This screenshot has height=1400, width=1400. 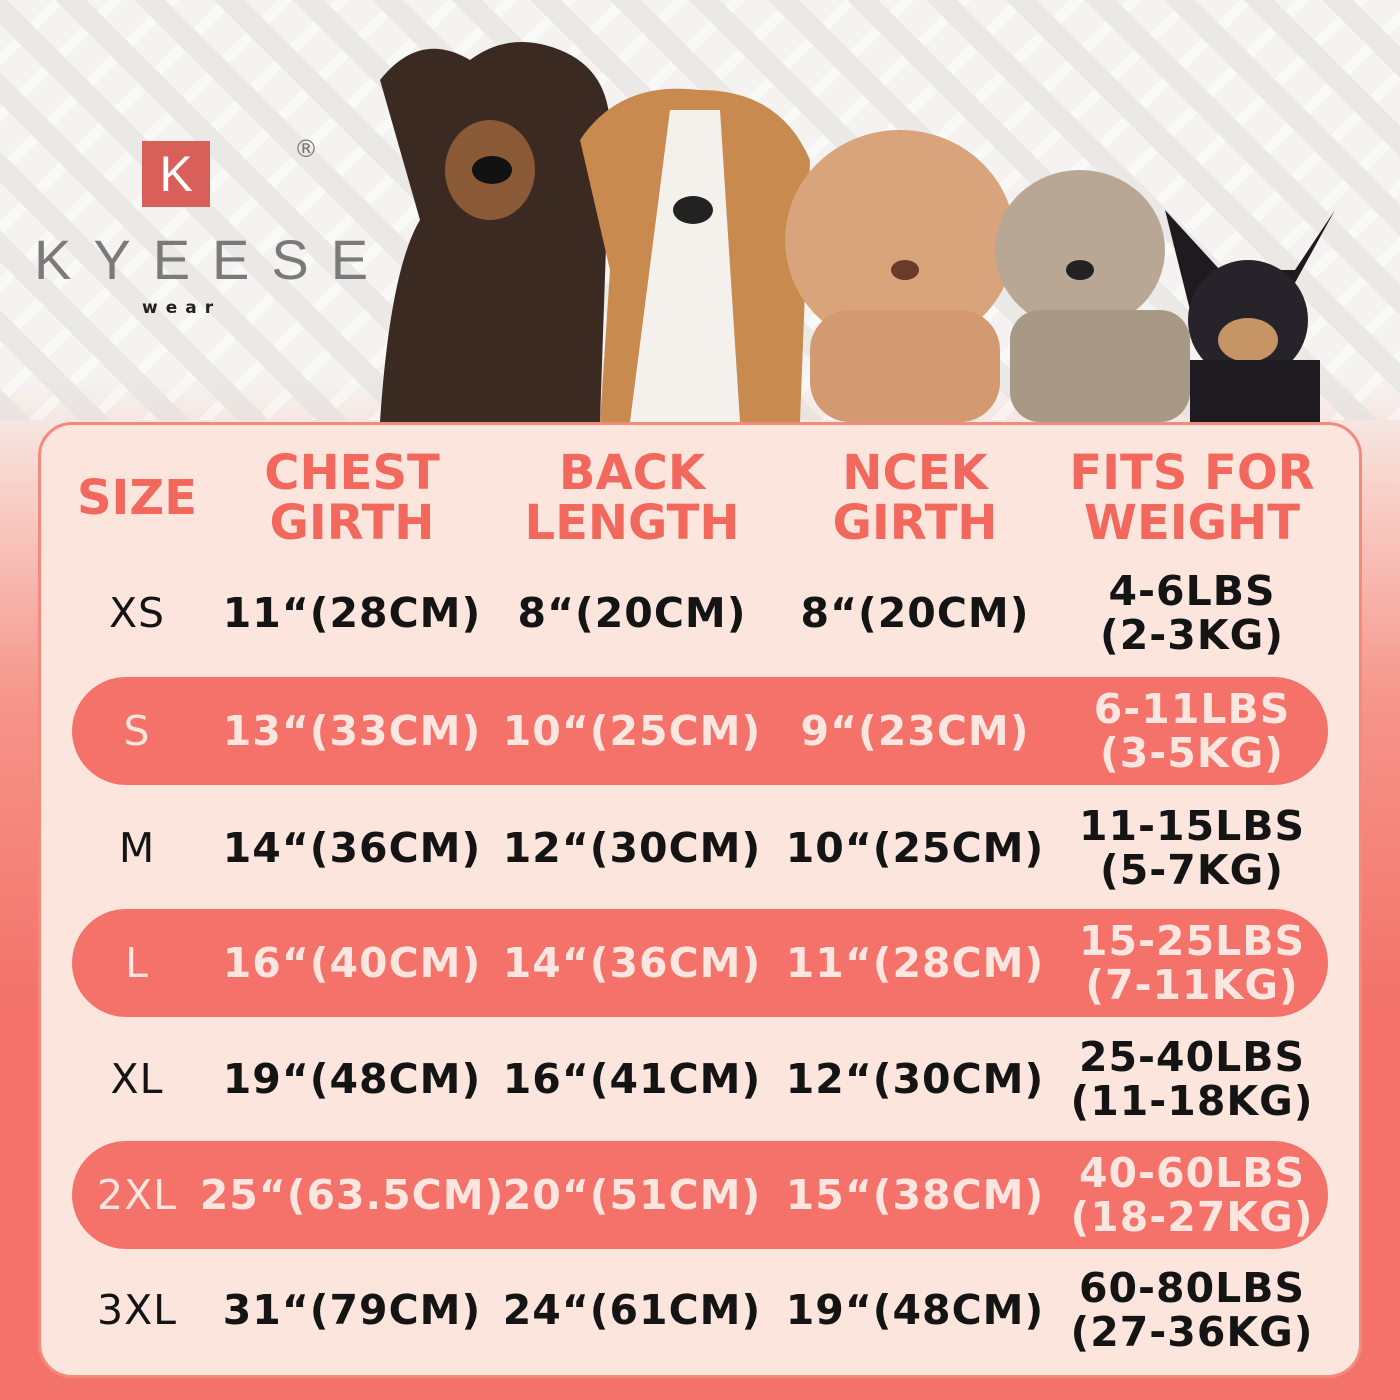 What do you see at coordinates (306, 149) in the screenshot?
I see `registered-mark: ®` at bounding box center [306, 149].